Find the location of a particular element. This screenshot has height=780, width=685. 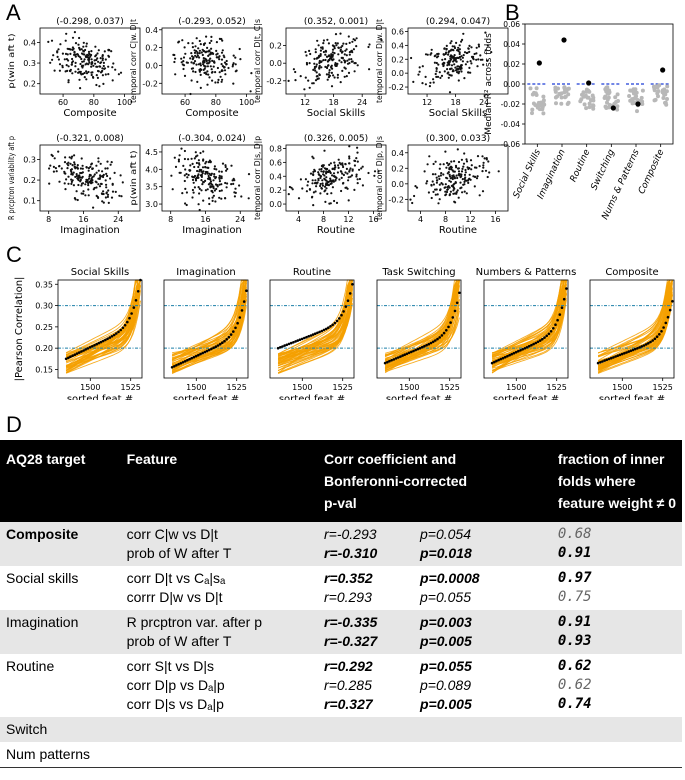

corr-line: r=-0.327 p=0.005 is located at coordinates (435, 641).